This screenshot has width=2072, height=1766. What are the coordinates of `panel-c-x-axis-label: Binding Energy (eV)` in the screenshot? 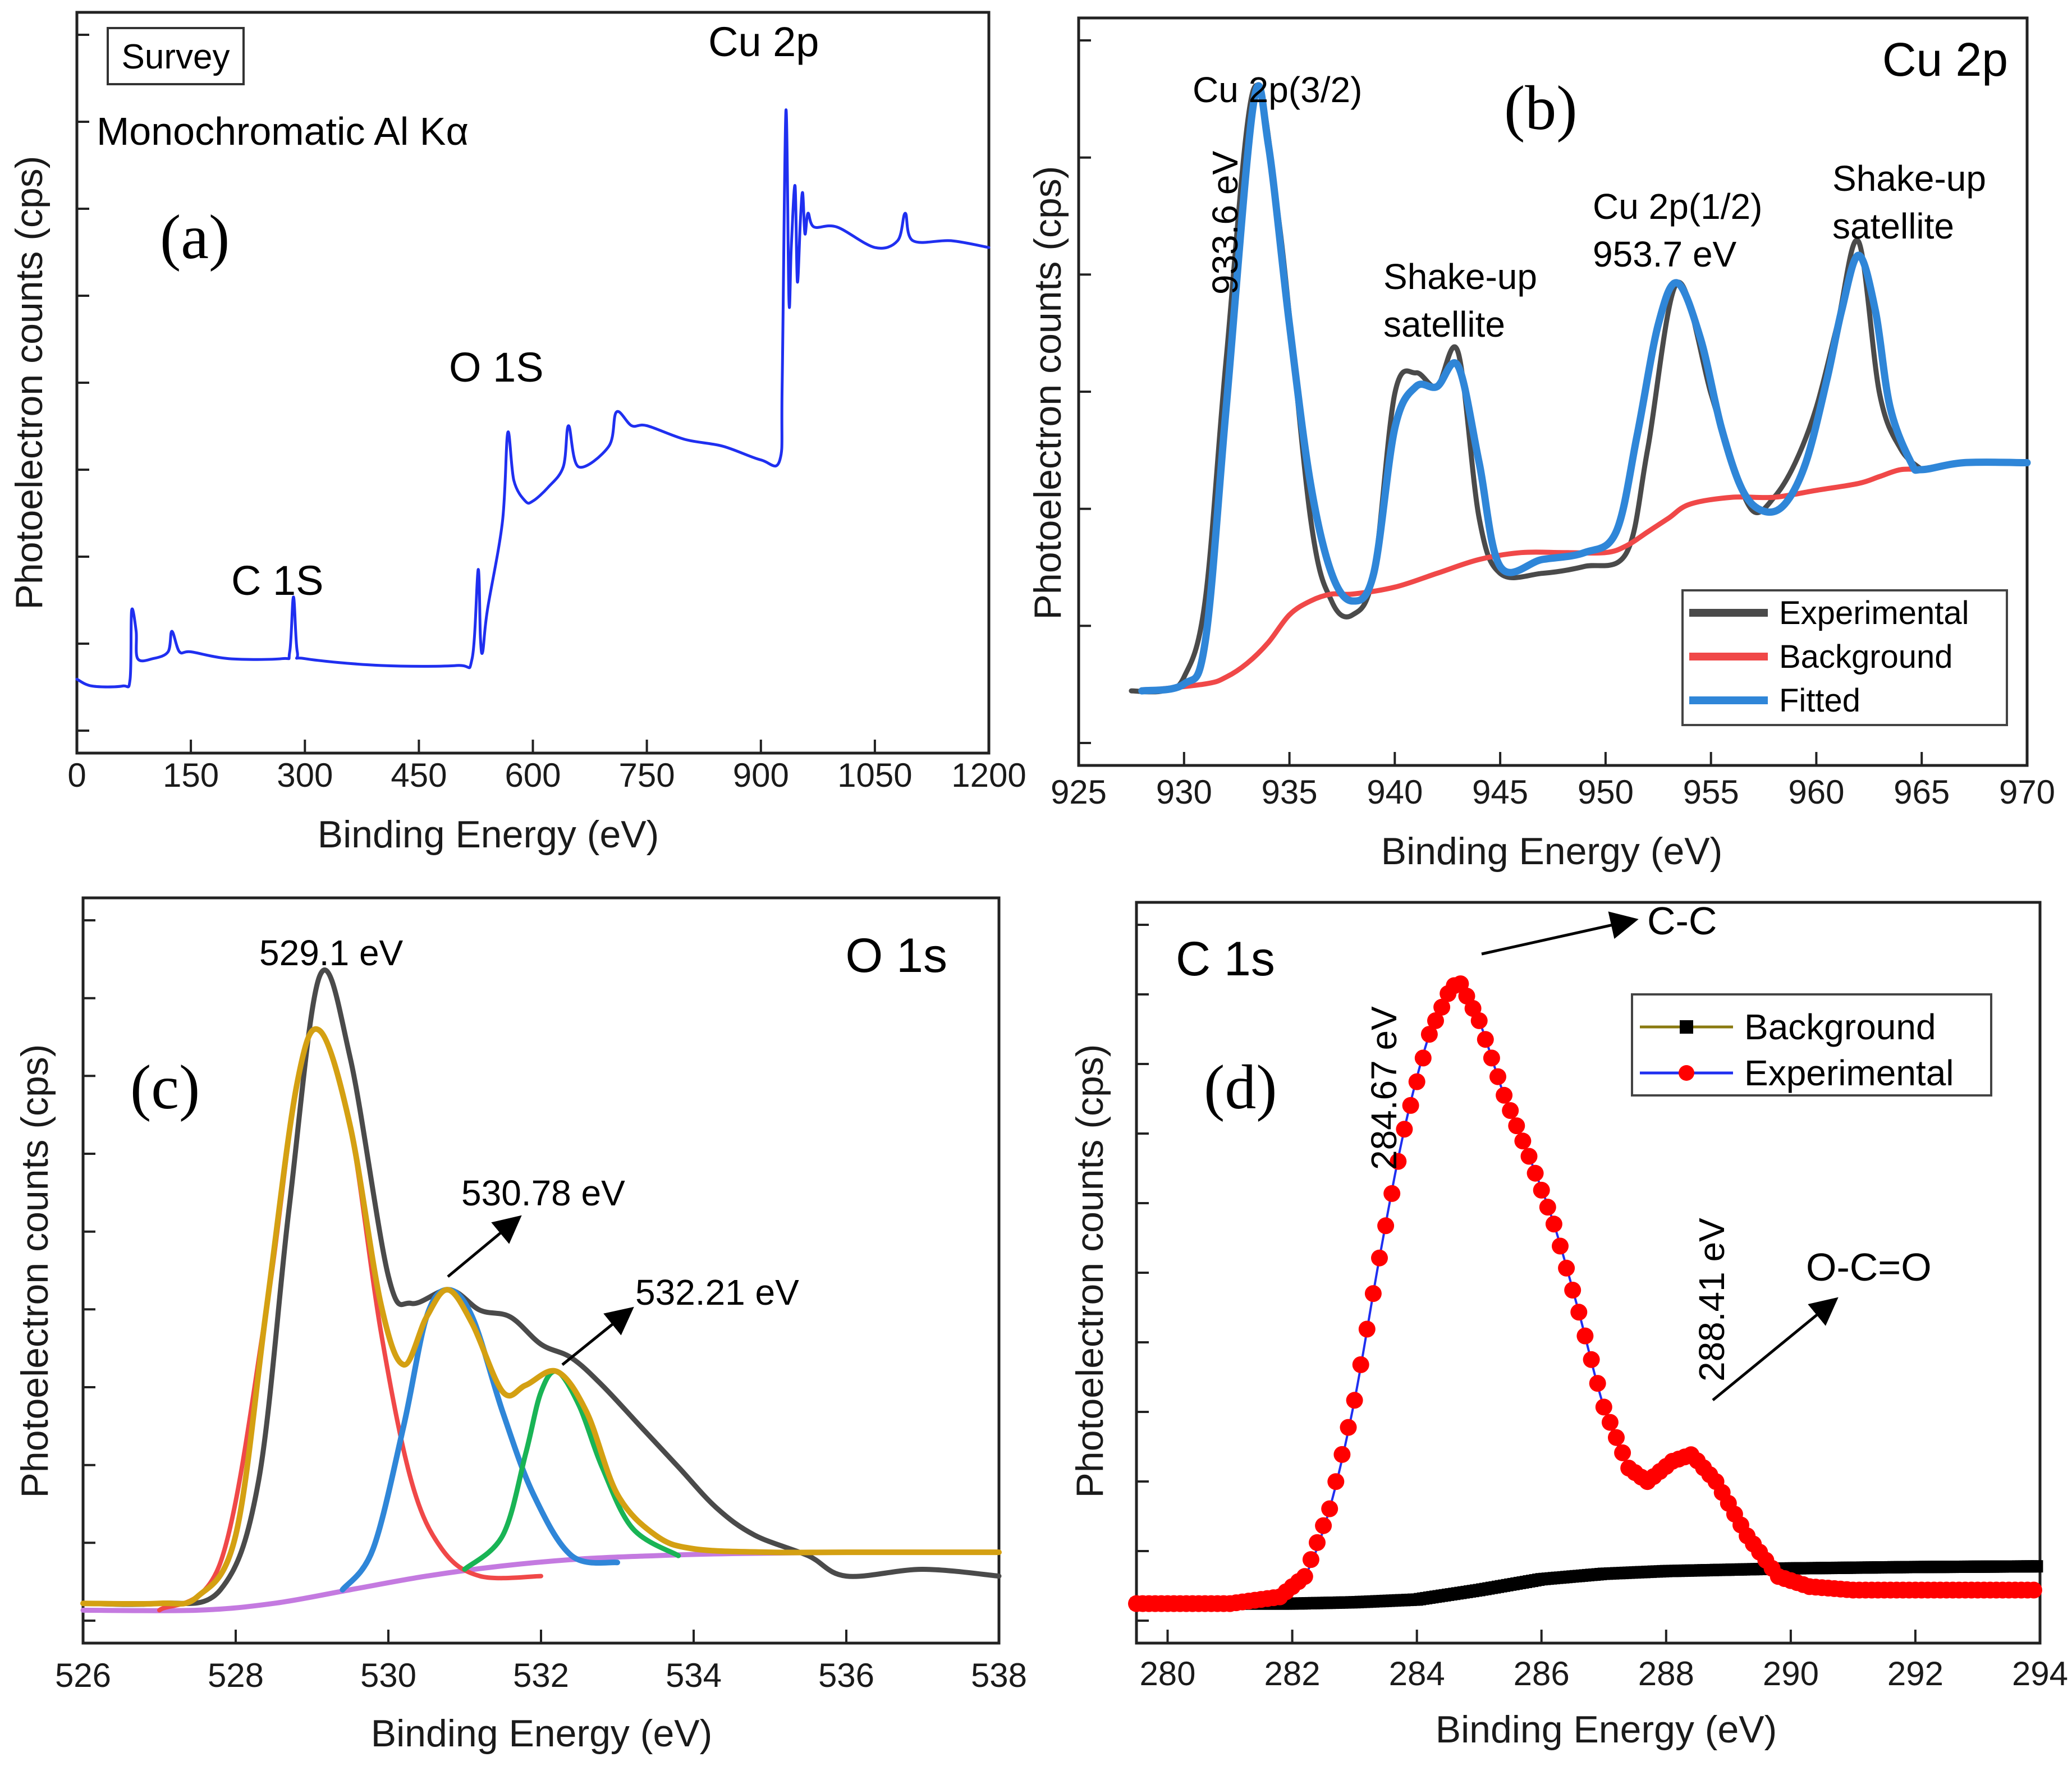 It's located at (542, 1733).